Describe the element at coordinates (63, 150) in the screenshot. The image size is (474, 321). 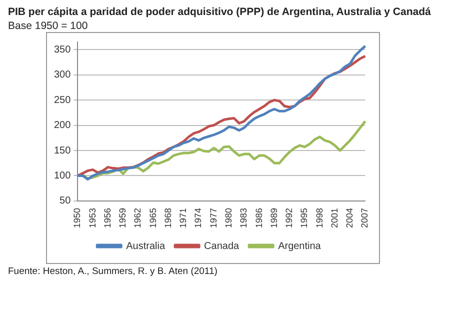
I see `y-tick-label: 150` at that location.